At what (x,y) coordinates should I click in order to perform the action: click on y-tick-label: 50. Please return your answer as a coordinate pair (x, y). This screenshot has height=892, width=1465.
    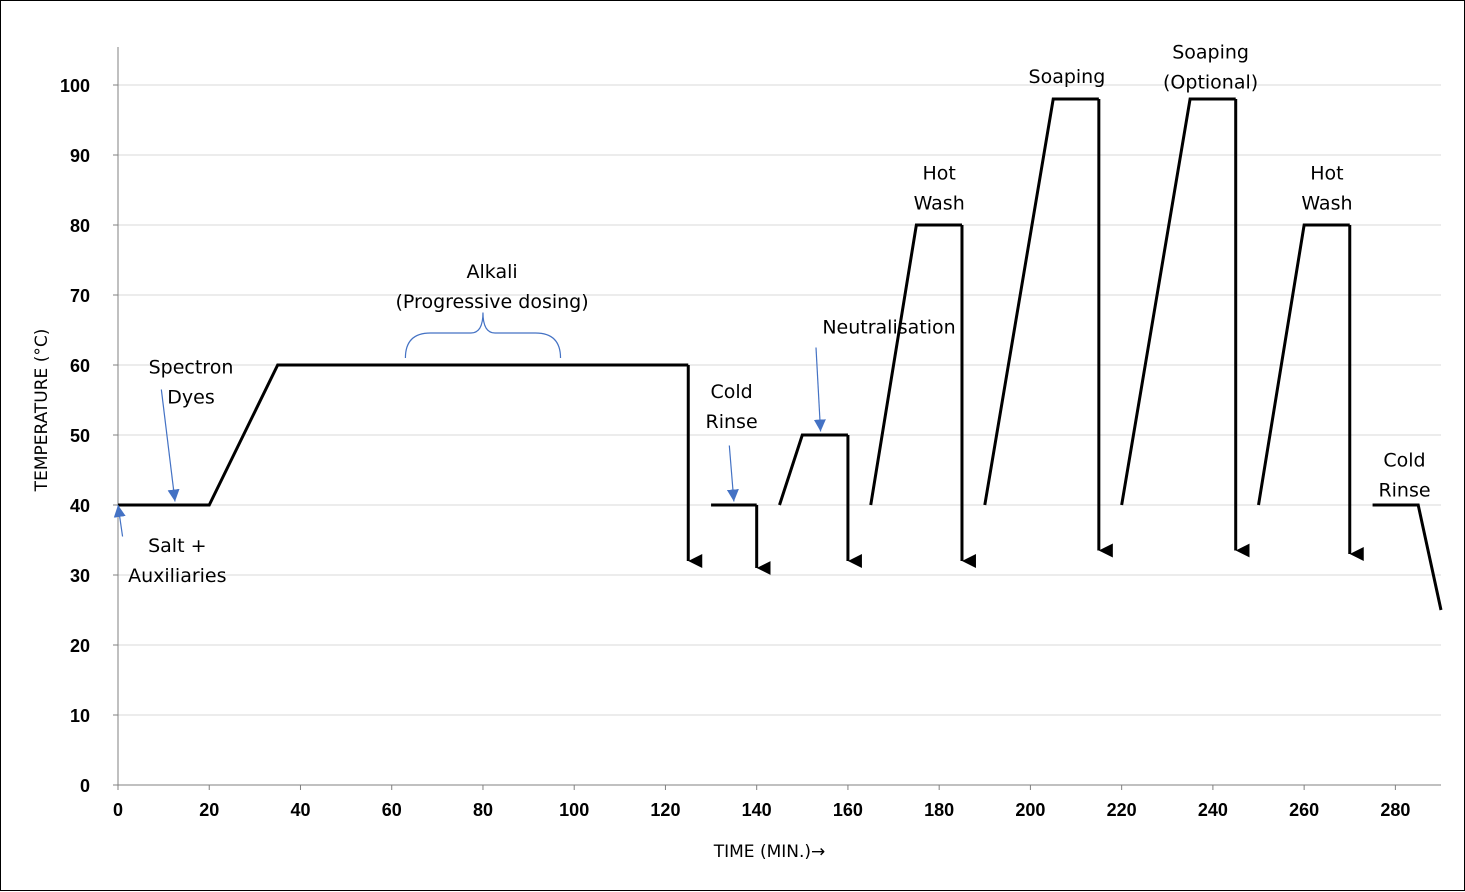
    Looking at the image, I should click on (80, 436).